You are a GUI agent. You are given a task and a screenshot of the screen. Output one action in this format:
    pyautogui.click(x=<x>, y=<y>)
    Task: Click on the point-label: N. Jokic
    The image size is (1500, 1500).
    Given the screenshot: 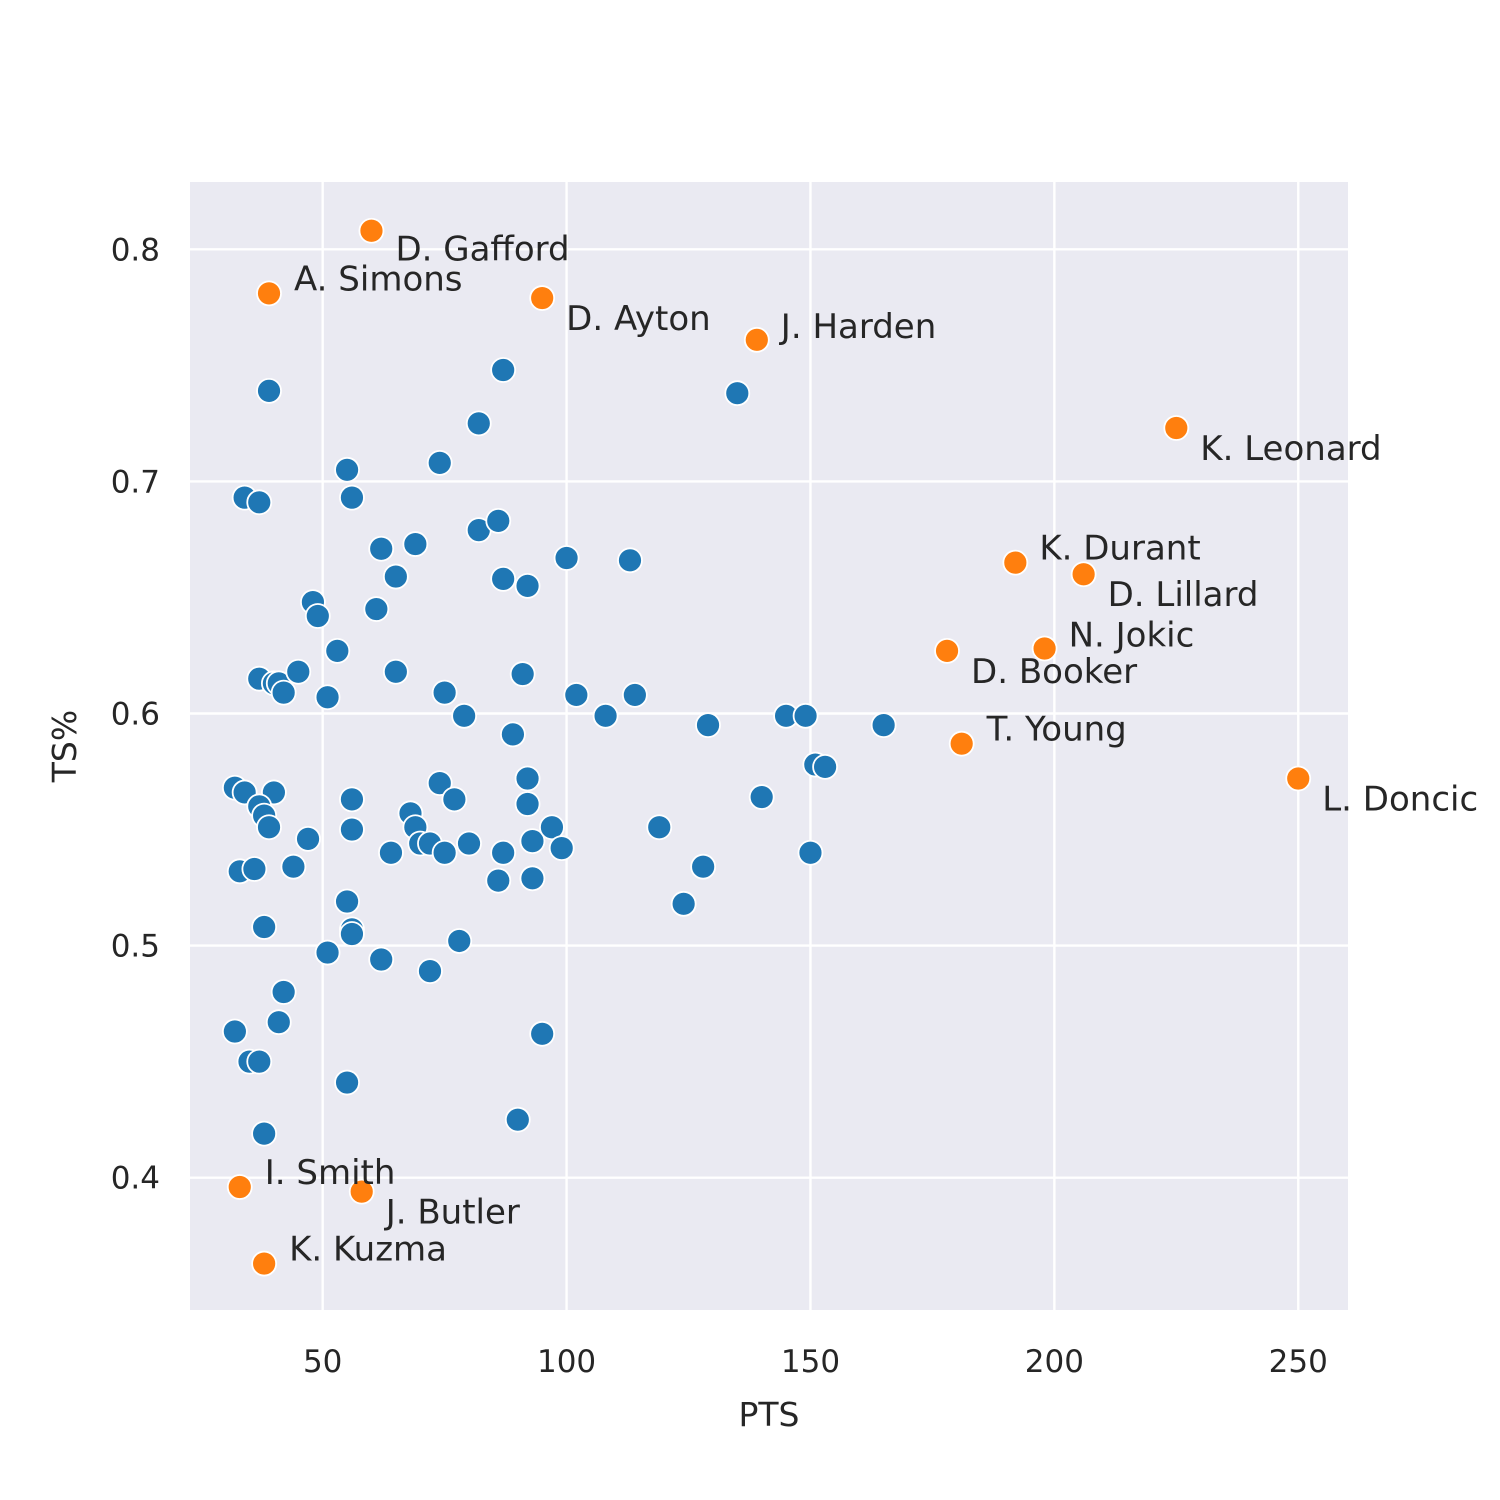 What is the action you would take?
    pyautogui.click(x=1132, y=636)
    